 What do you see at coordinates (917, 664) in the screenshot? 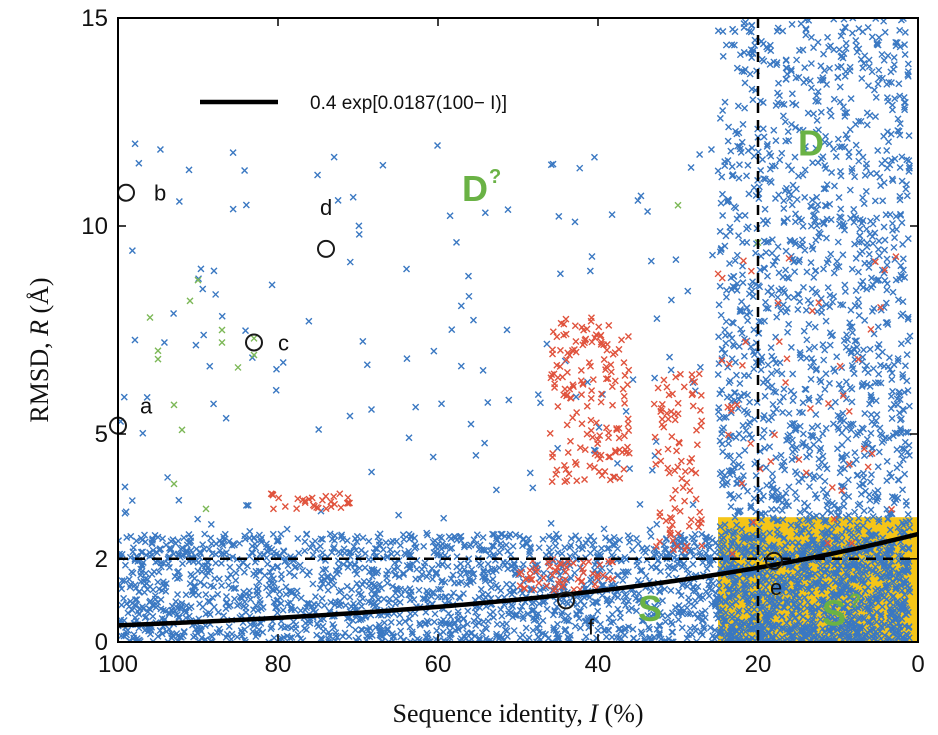
I see `x-tick-label: 0` at bounding box center [917, 664].